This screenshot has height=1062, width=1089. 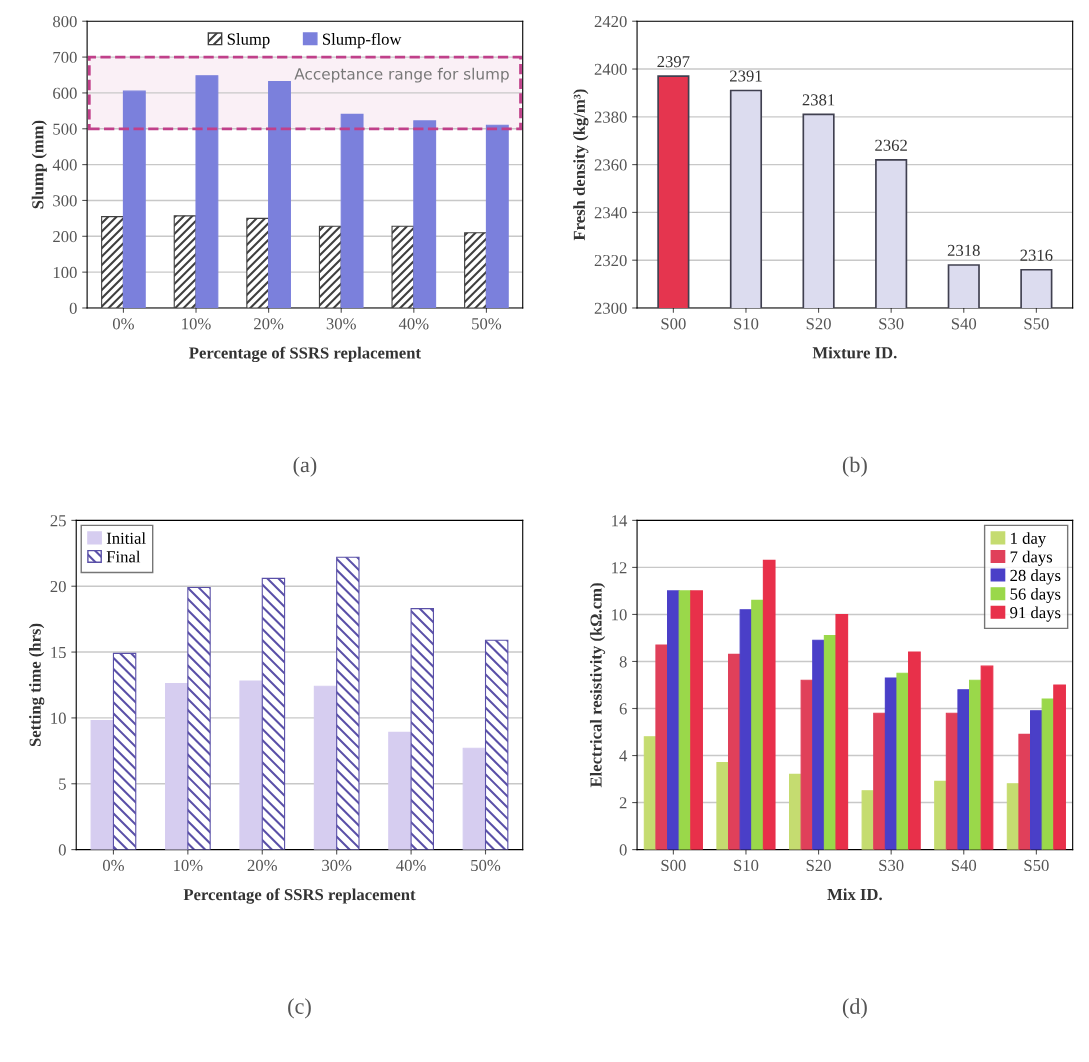 I want to click on x-axis-title: Percentage of SSRS replacement, so click(x=305, y=354).